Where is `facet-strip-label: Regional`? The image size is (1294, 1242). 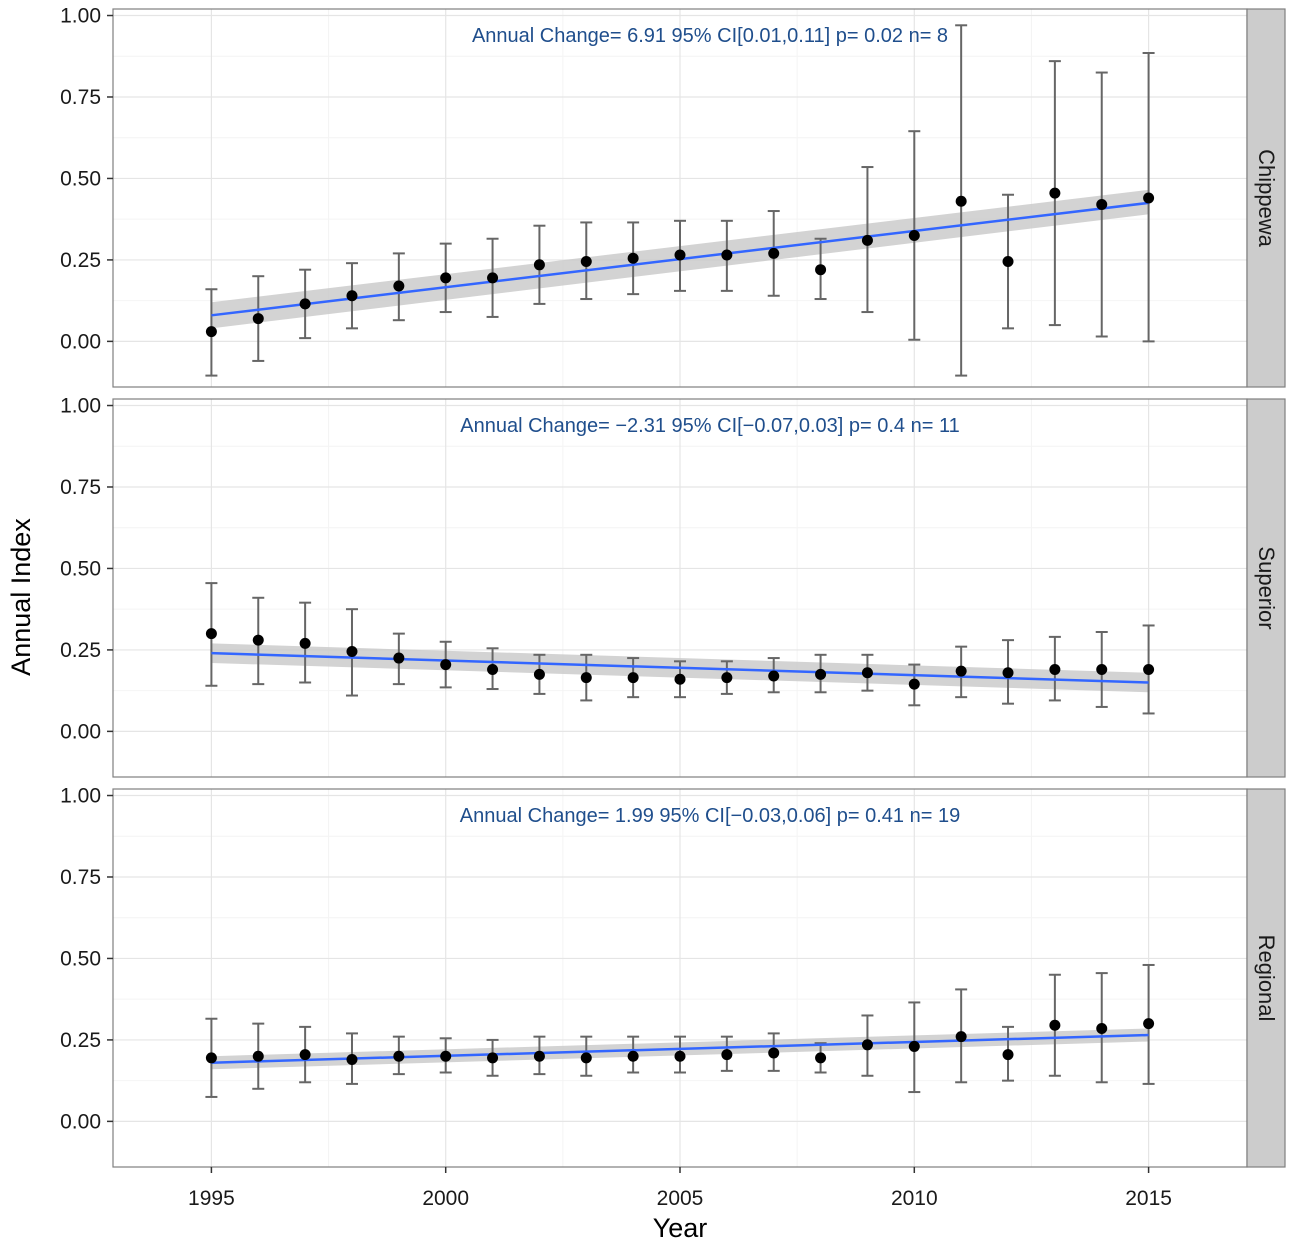
facet-strip-label: Regional is located at coordinates (1266, 978).